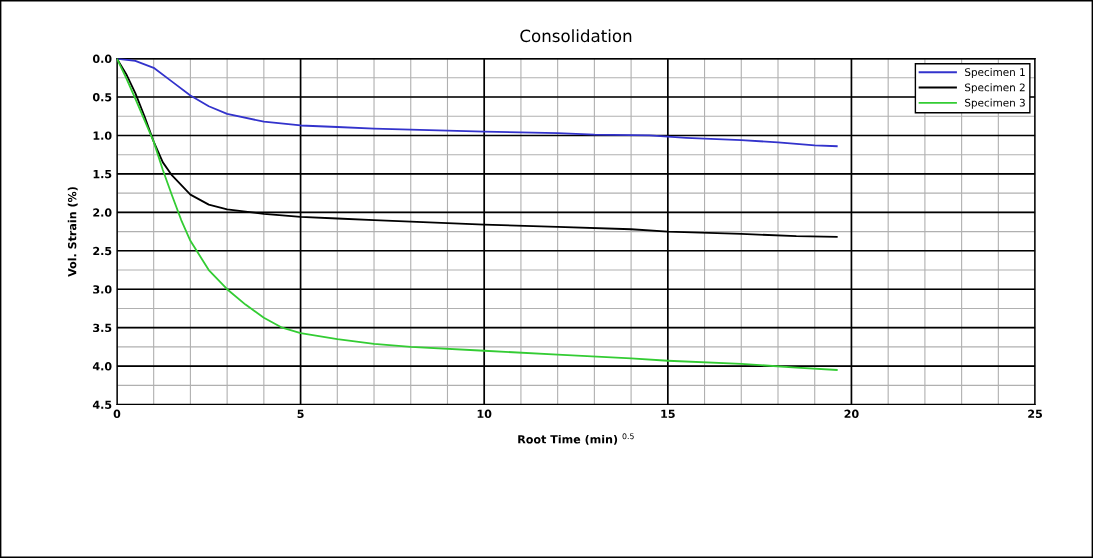 The width and height of the screenshot is (1093, 558). Describe the element at coordinates (102, 58) in the screenshot. I see `y-tick-label: 0.0` at that location.